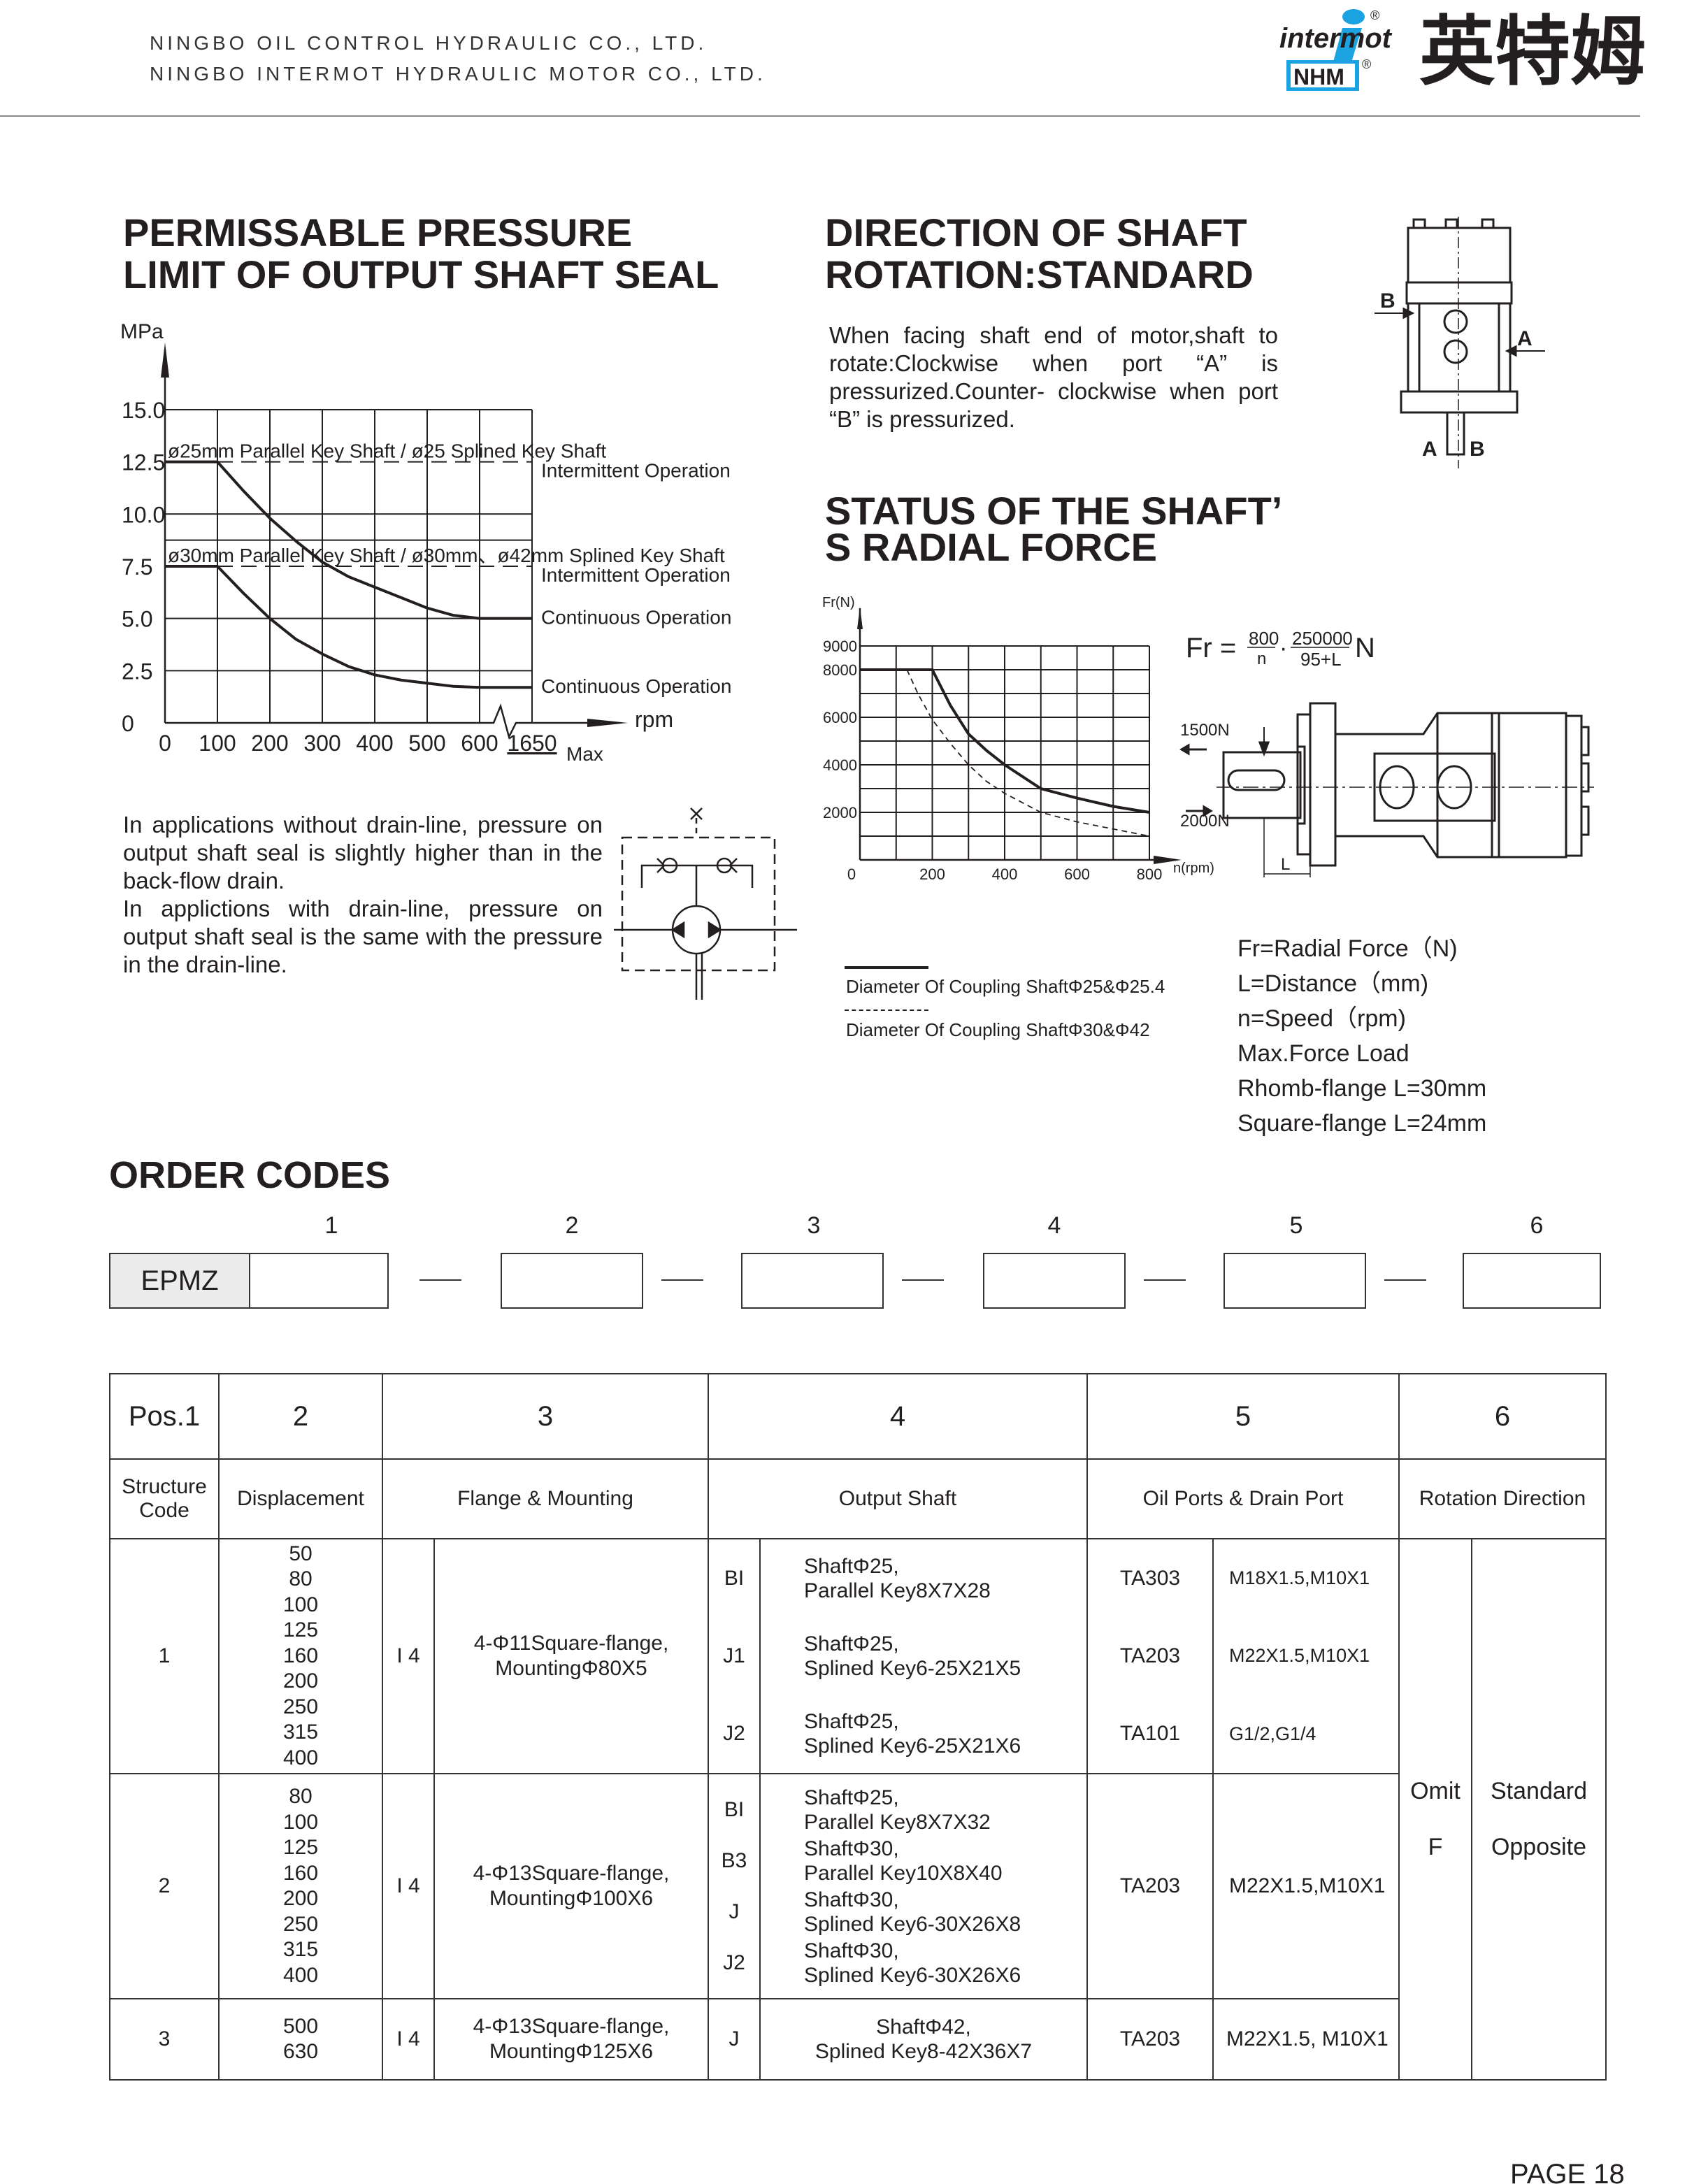 This screenshot has height=2184, width=1708. Describe the element at coordinates (217, 743) in the screenshot. I see `x-tick-label: 100` at that location.